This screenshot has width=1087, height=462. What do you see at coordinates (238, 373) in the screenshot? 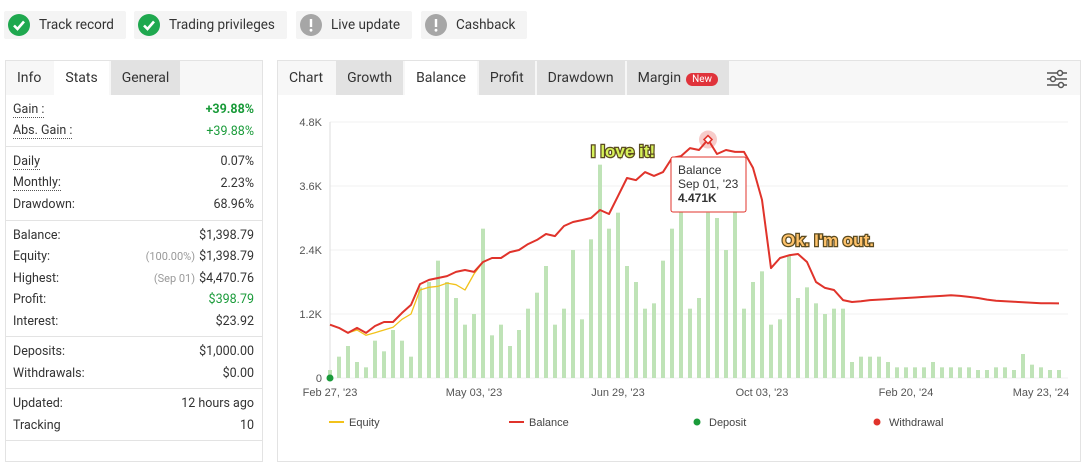
I see `stat-value: $0.00` at bounding box center [238, 373].